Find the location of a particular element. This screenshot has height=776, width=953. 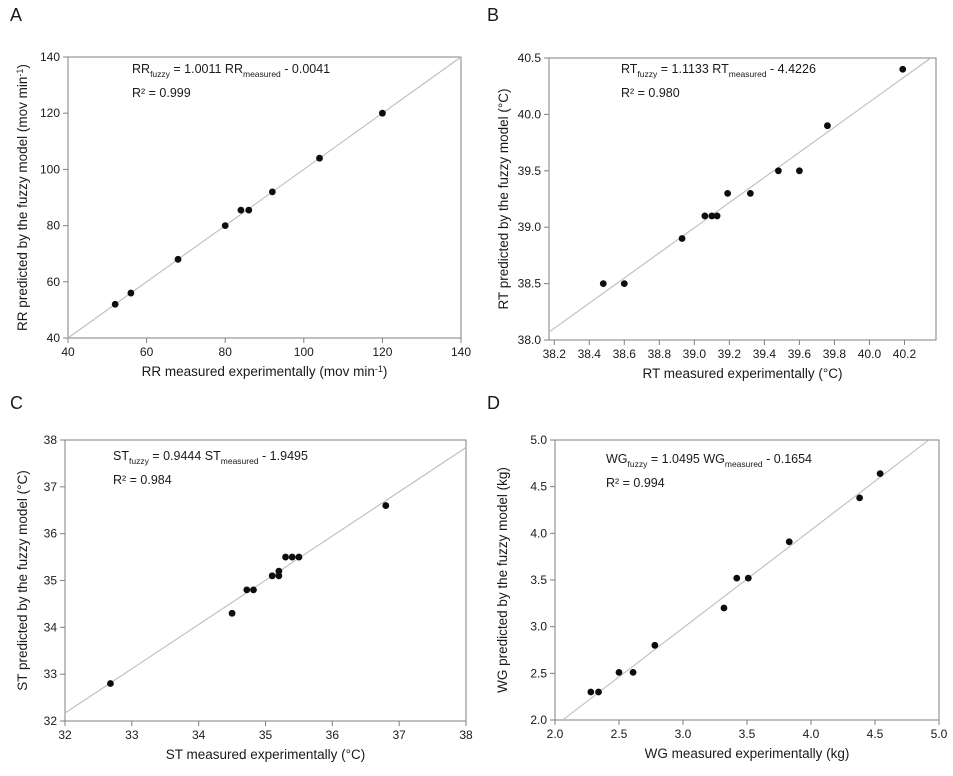

y-tick-label: 2.0 is located at coordinates (538, 720).